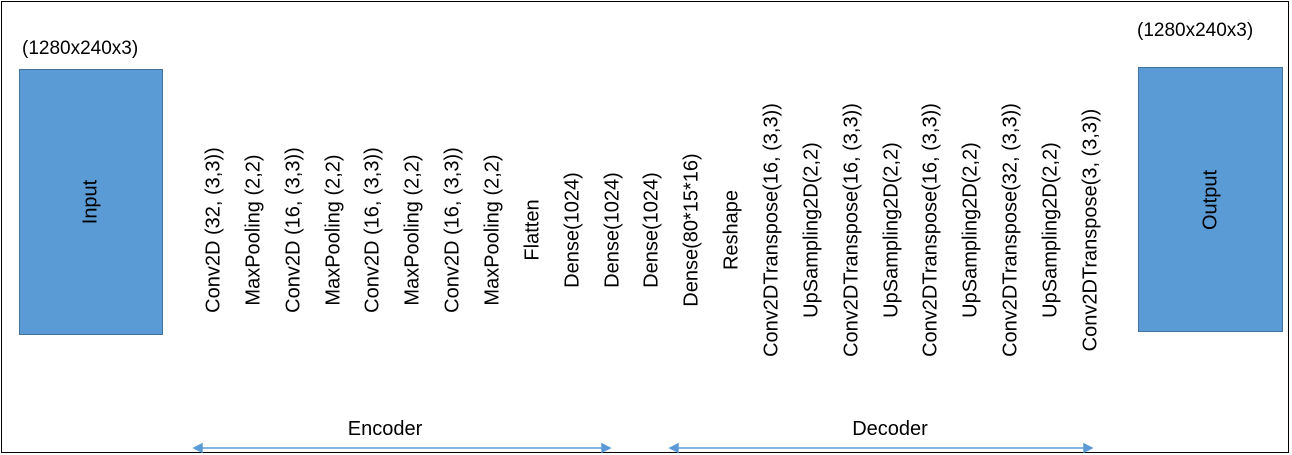  I want to click on decoder-arrow, so click(881, 448).